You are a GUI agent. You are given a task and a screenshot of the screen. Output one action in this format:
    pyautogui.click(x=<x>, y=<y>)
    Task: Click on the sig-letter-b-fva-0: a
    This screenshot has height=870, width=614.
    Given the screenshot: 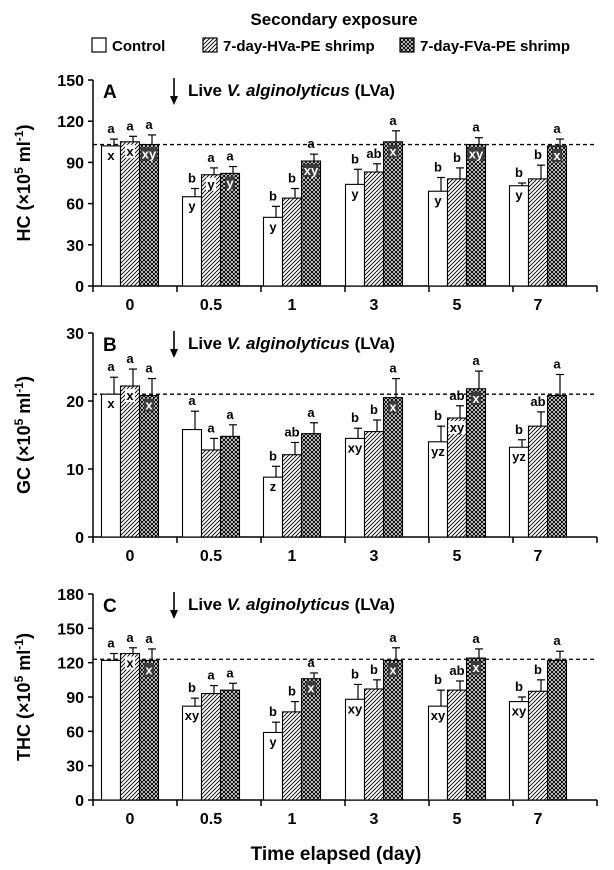 What is the action you would take?
    pyautogui.click(x=149, y=368)
    